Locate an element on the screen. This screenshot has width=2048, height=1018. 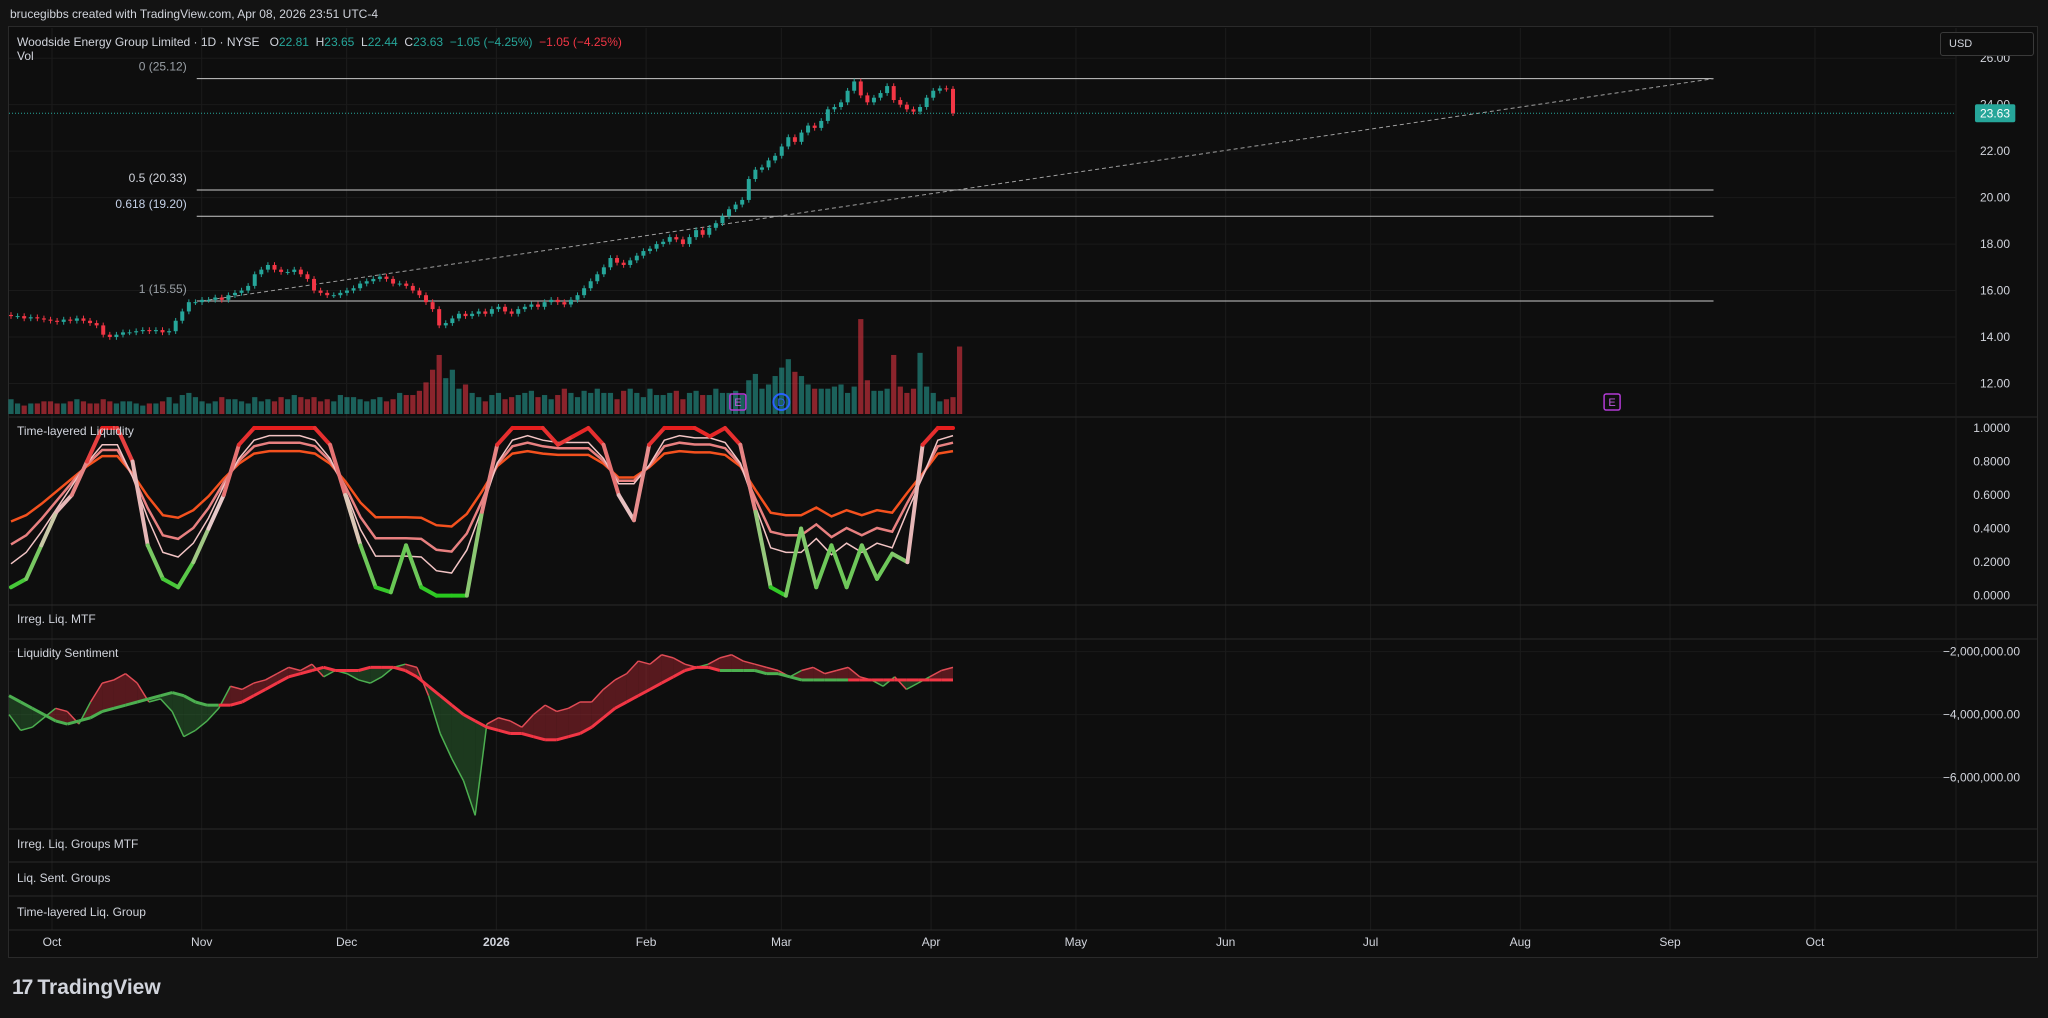
pane-title-liq-sent-groups: Liq. Sent. Groups is located at coordinates (64, 878).